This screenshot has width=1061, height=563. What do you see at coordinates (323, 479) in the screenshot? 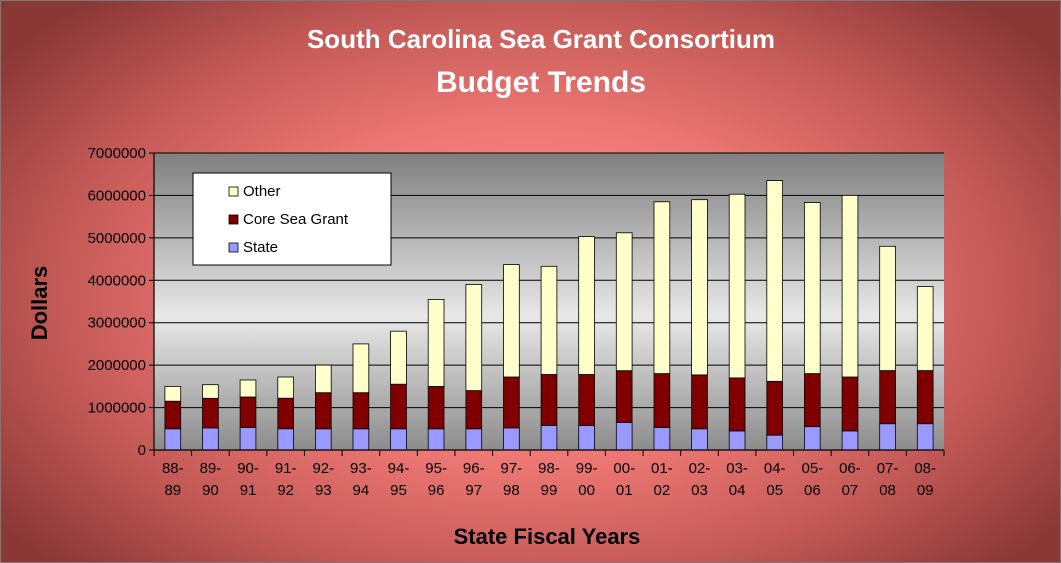
I see `x-tick-label: 92-93` at bounding box center [323, 479].